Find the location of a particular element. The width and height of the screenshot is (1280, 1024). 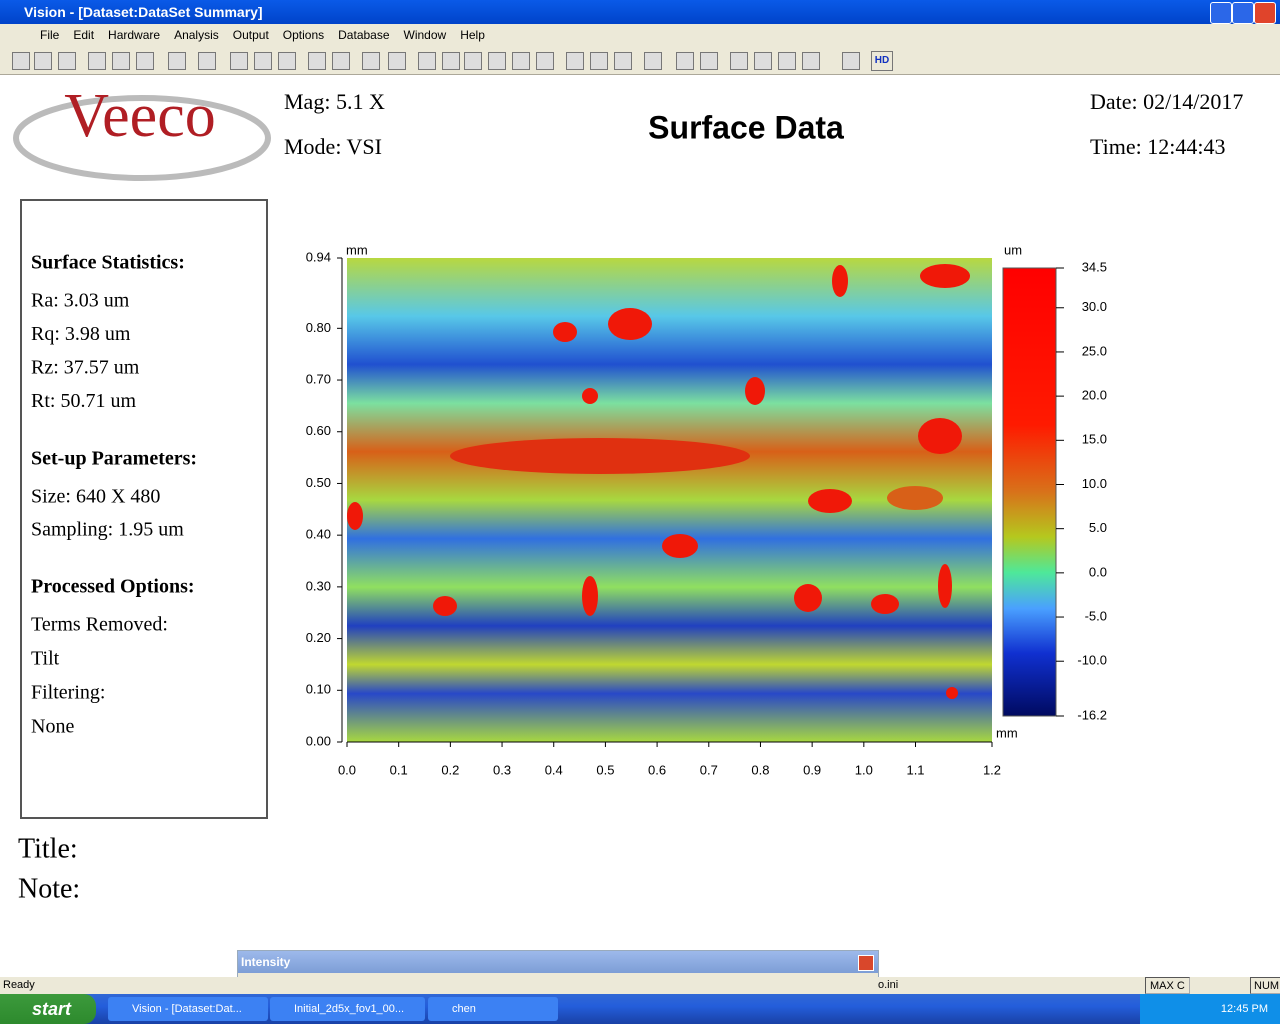

y-tick-label: 0.40 is located at coordinates (318, 534).